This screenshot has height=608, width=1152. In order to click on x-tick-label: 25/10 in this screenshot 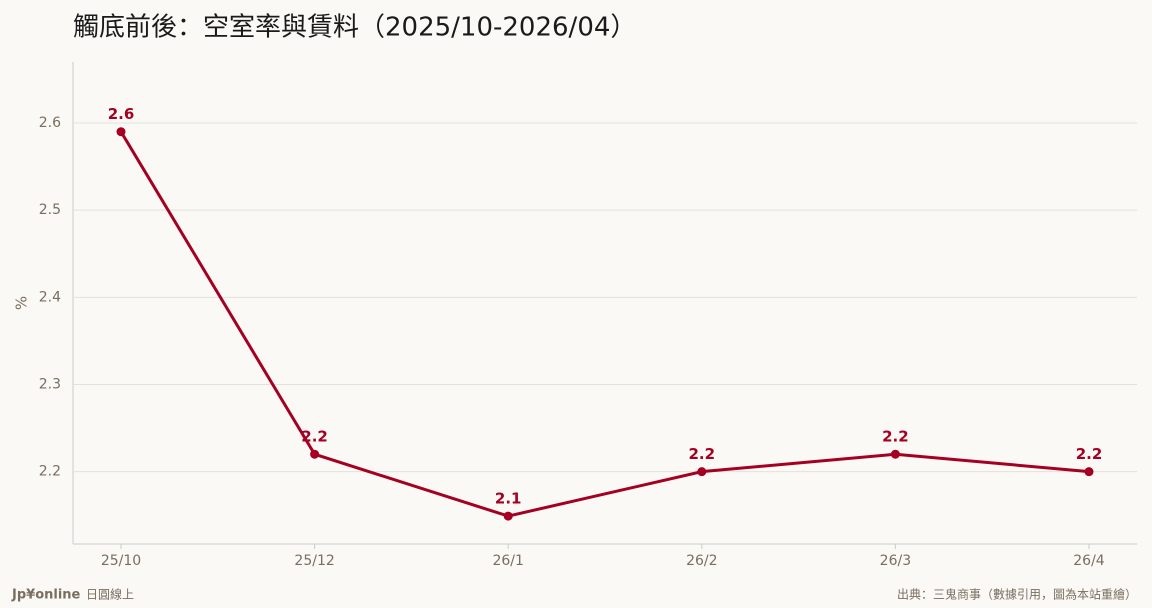, I will do `click(121, 561)`.